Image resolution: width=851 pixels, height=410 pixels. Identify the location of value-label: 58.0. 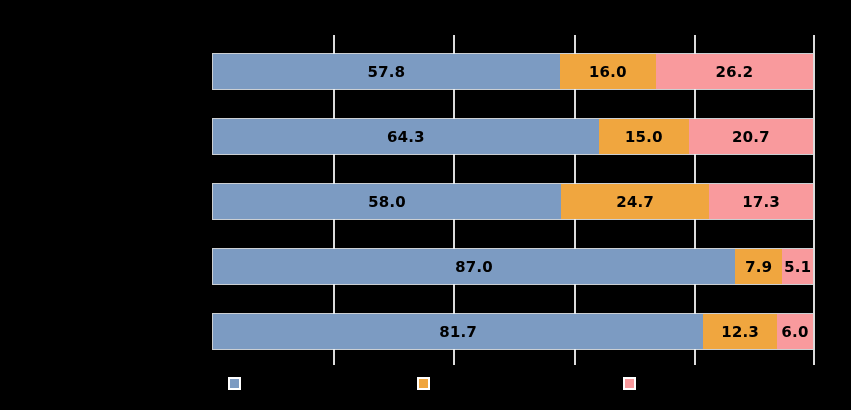
(387, 201).